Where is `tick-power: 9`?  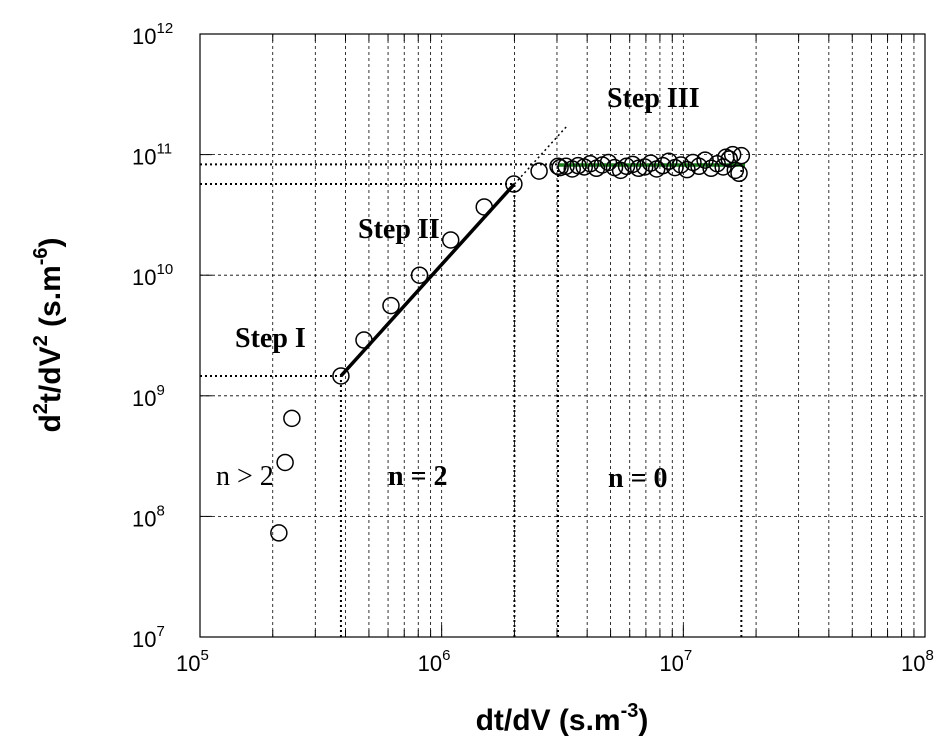 tick-power: 9 is located at coordinates (160, 390).